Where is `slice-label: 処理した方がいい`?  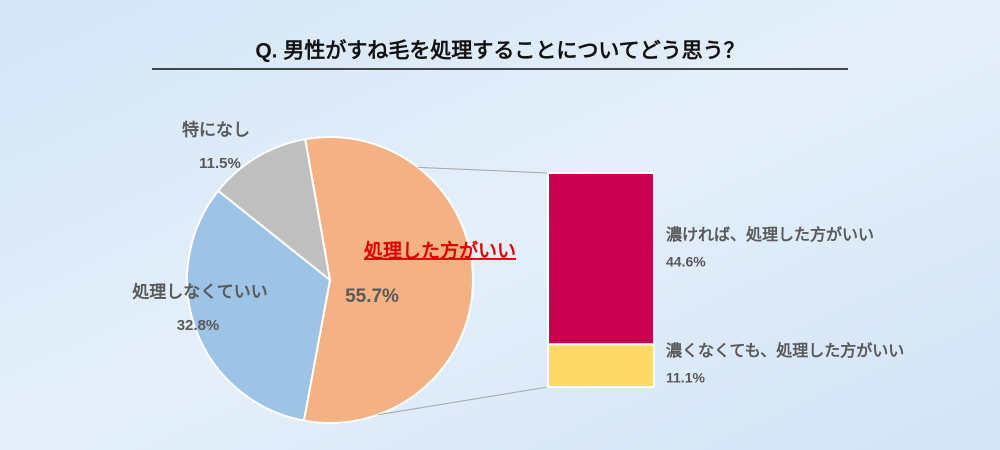 slice-label: 処理した方がいい is located at coordinates (440, 250).